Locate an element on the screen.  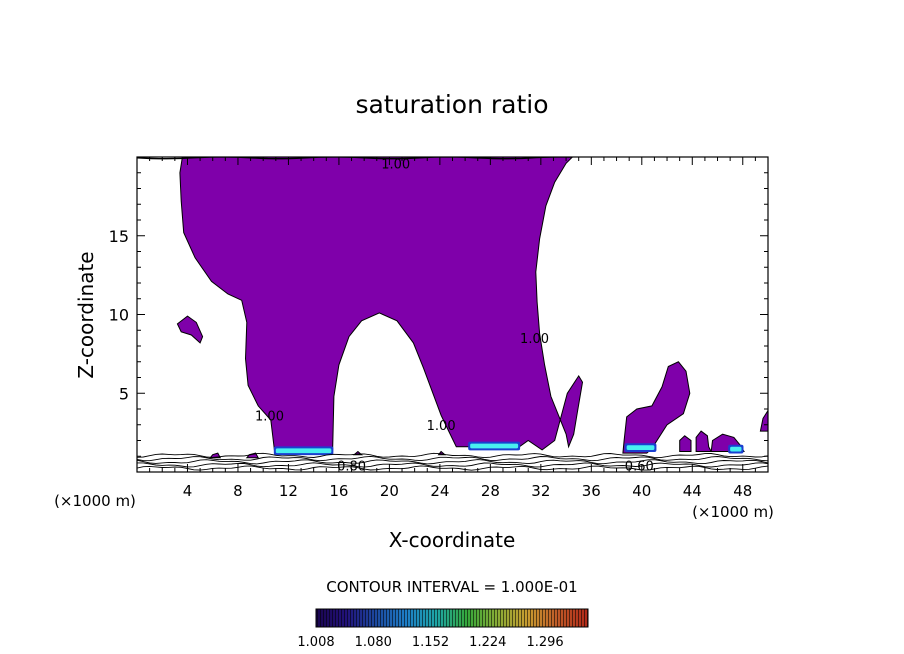
contour-label: 0.60 is located at coordinates (639, 467).